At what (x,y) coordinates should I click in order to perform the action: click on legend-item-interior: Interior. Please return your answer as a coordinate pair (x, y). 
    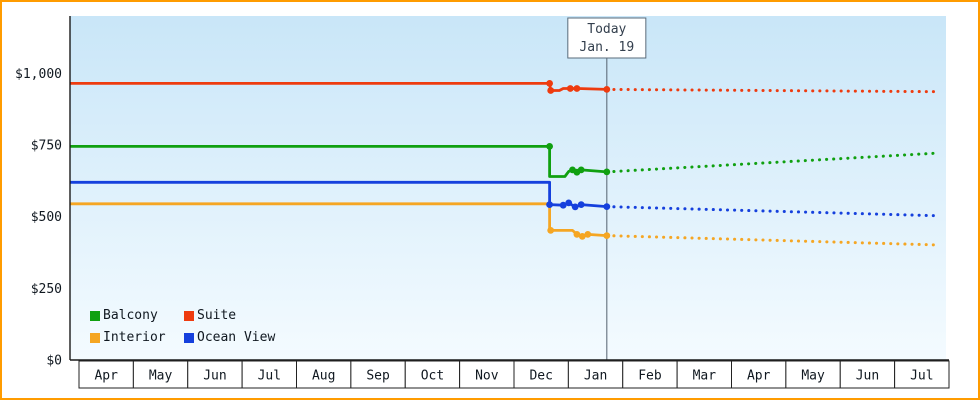
    Looking at the image, I should click on (137, 337).